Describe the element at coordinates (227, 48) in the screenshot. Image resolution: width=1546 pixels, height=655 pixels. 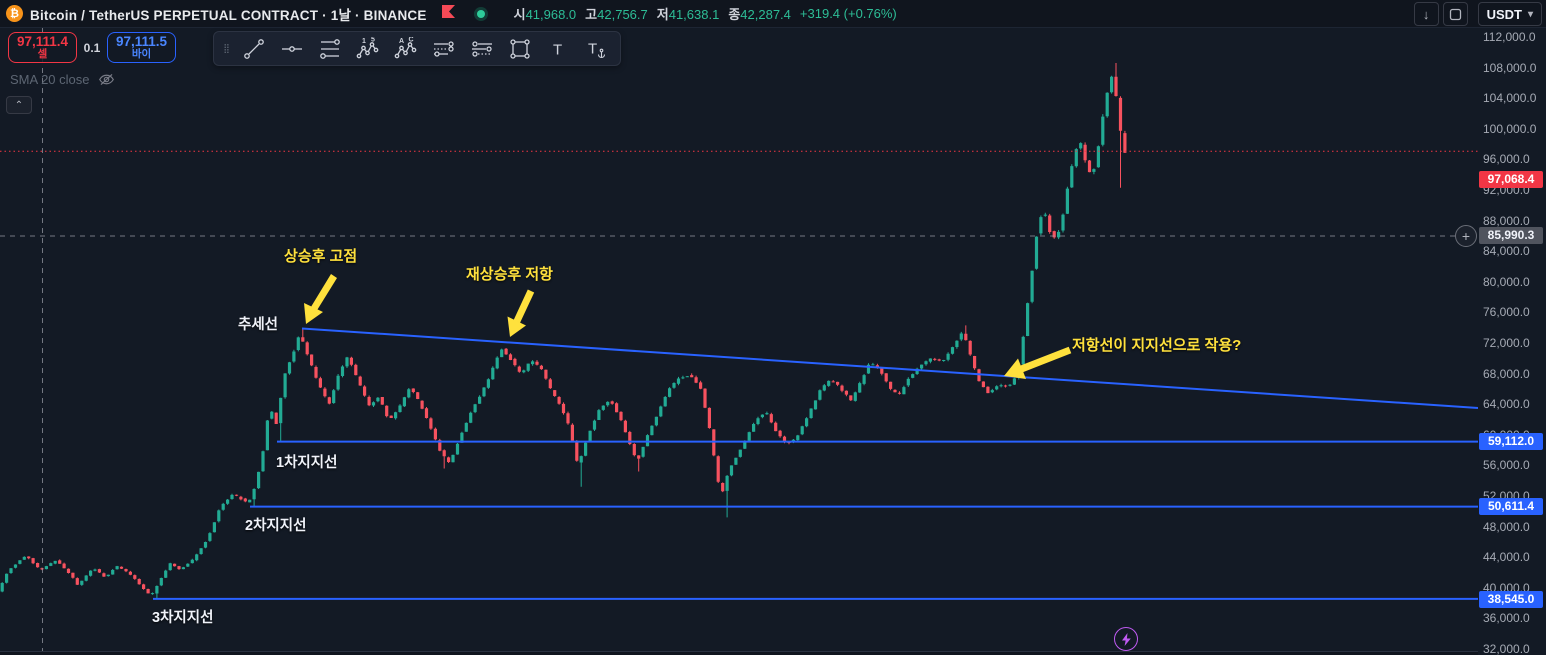
I see `toolbar-drag-handle: ⣿` at that location.